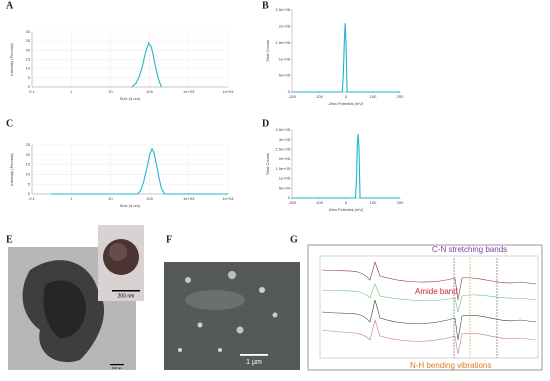  I want to click on y-tick-label: 3e+05, so click(285, 139).